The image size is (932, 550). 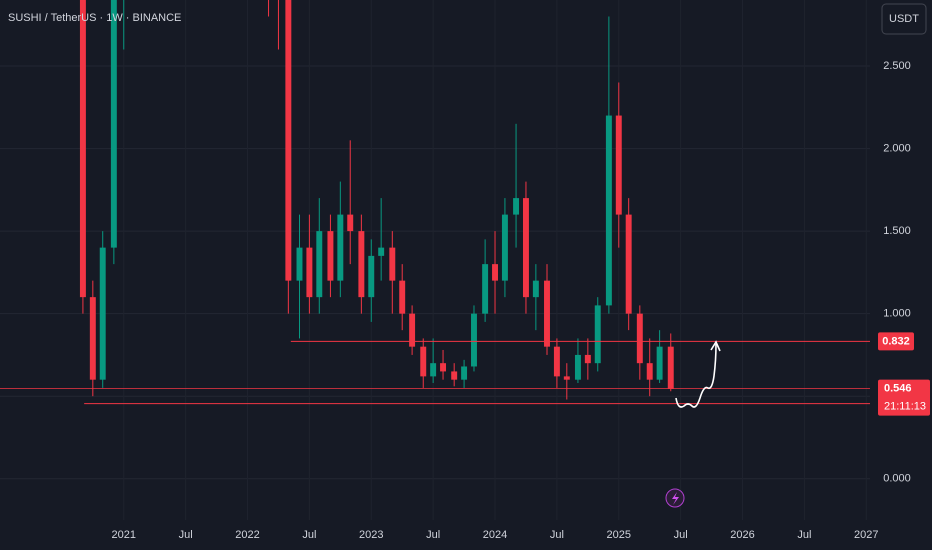 I want to click on x-tick-label: 2025, so click(x=619, y=535).